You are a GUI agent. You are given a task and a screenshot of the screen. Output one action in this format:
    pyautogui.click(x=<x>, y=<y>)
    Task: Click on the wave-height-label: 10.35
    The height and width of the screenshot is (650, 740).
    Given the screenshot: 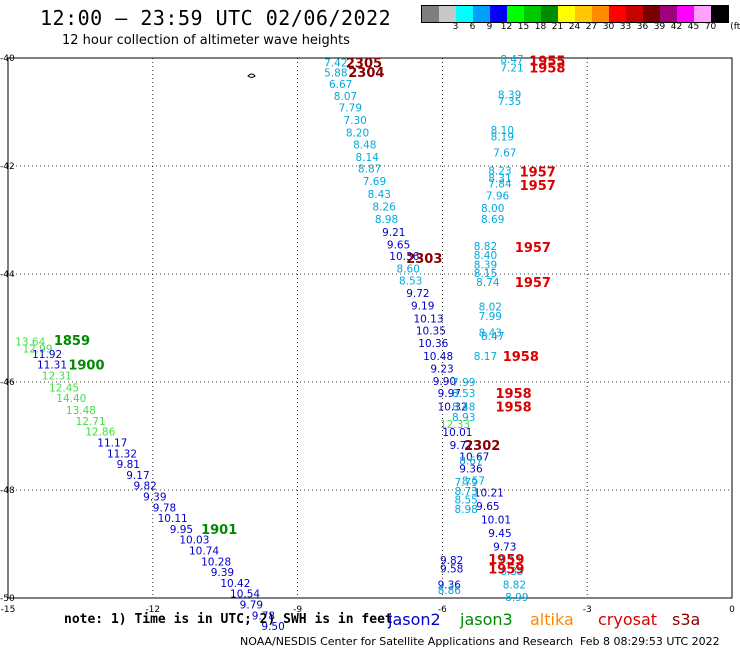 What is the action you would take?
    pyautogui.click(x=431, y=332)
    